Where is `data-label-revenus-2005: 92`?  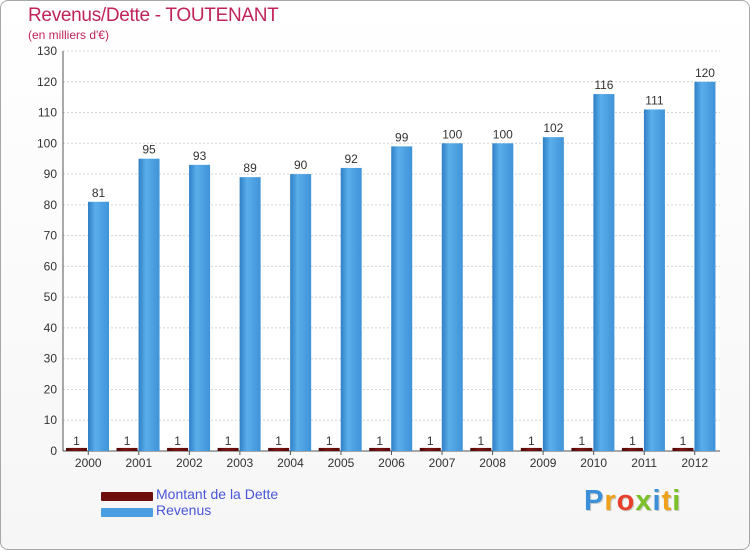 data-label-revenus-2005: 92 is located at coordinates (352, 159).